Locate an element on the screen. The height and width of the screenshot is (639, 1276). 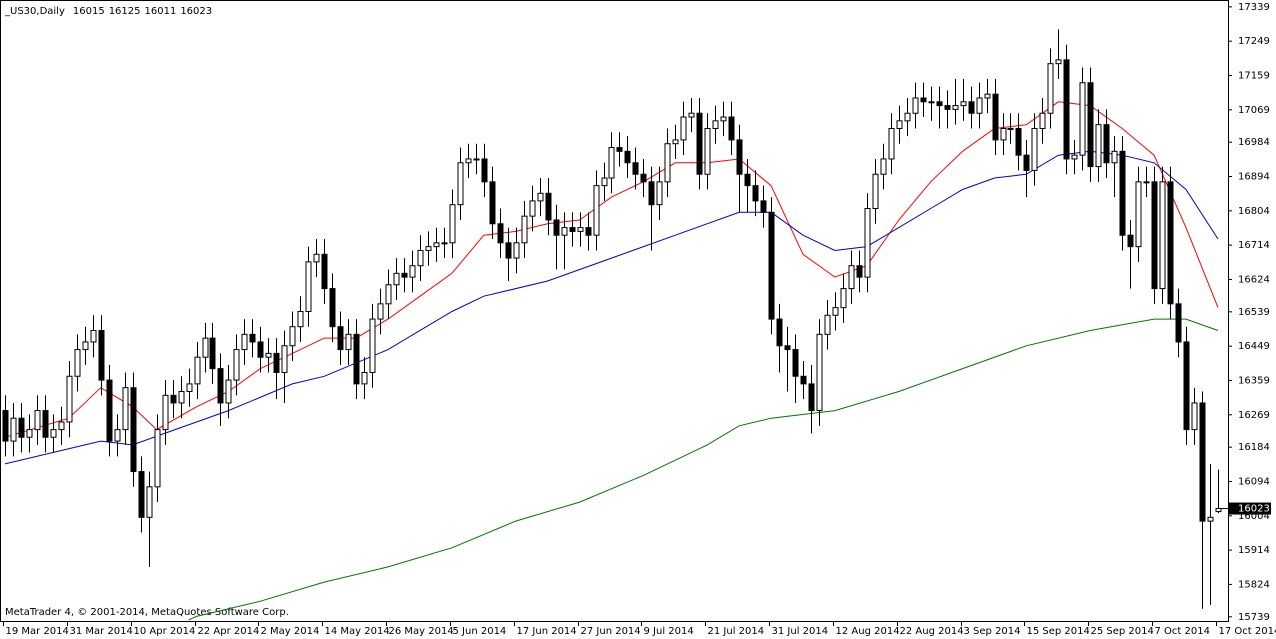
x-tick-label: 14 May 2014 is located at coordinates (357, 631).